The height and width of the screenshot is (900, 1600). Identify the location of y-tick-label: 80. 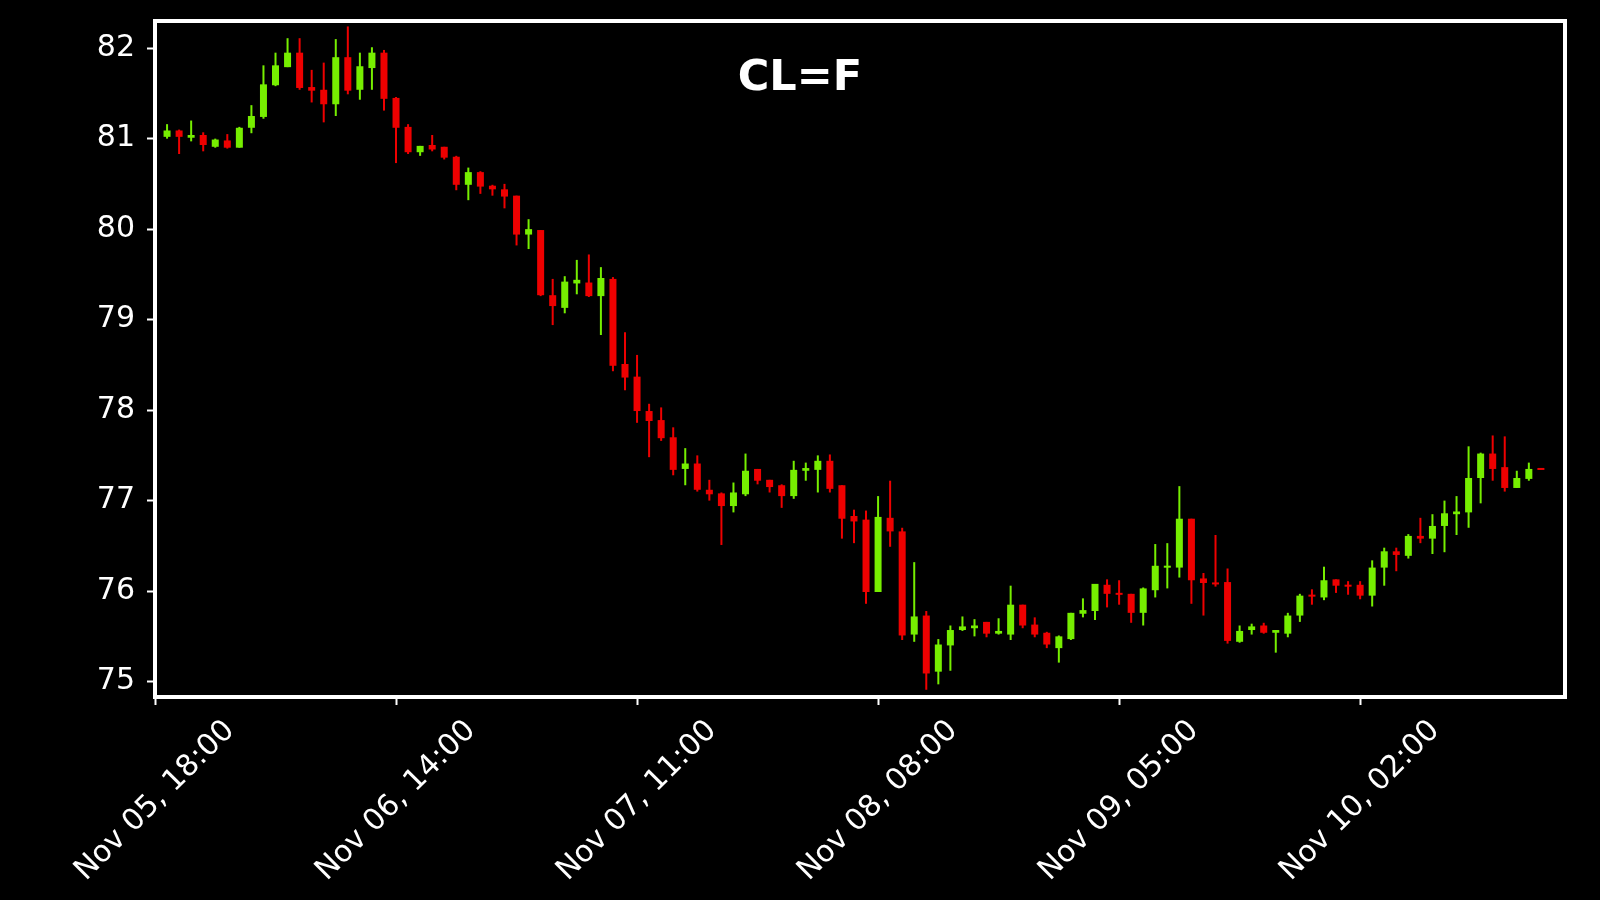
(115, 226).